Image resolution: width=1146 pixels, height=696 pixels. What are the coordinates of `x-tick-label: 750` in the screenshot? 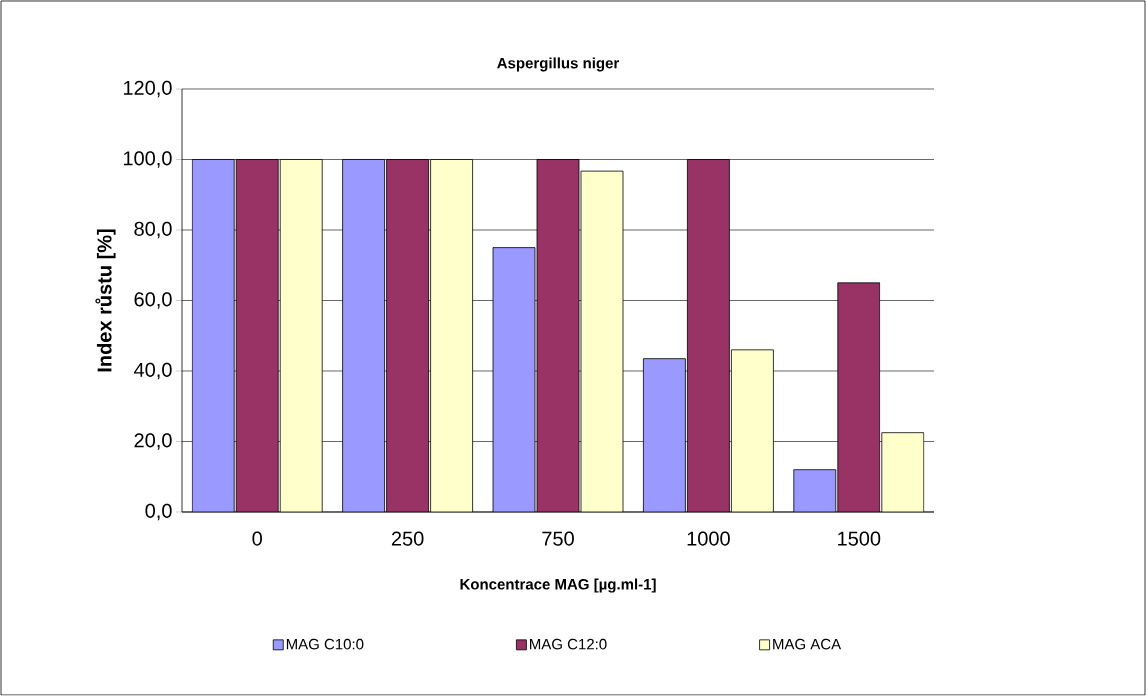 It's located at (558, 538).